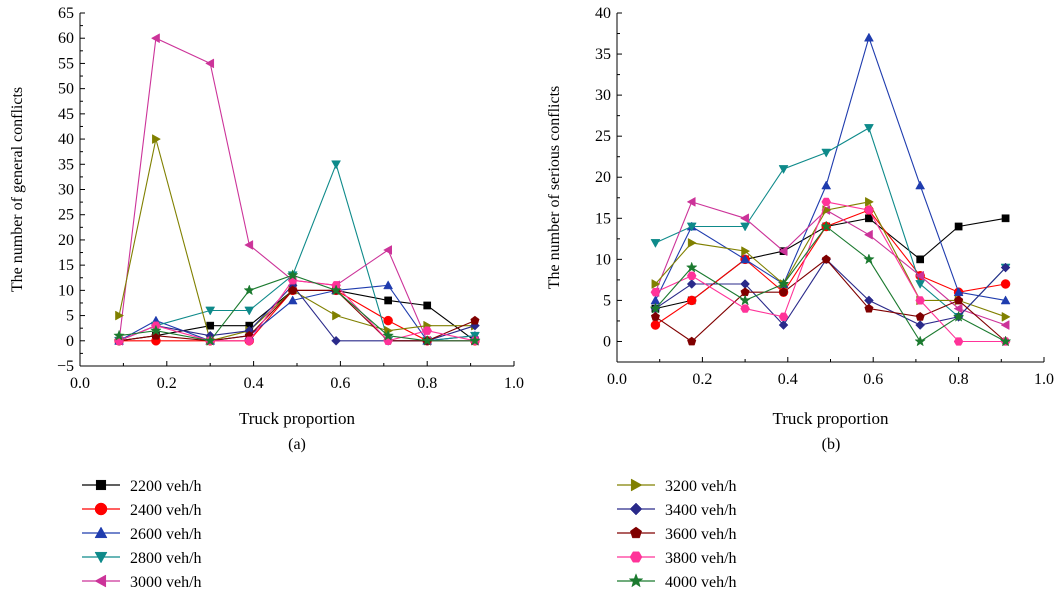  Describe the element at coordinates (17, 189) in the screenshot. I see `y-axis-label: The number of general conflicts` at that location.